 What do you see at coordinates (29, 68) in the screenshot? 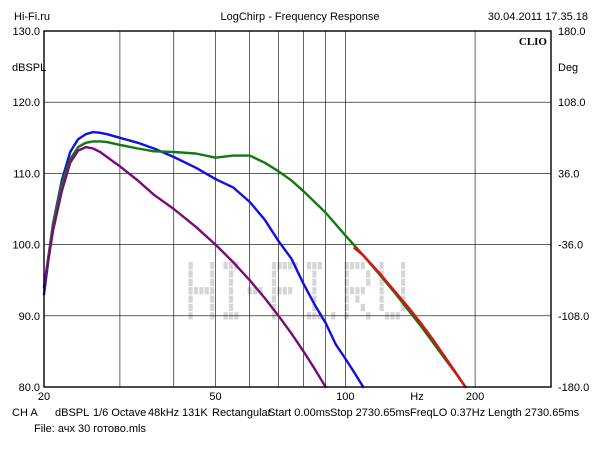
I see `y-axis-label: dBSPL` at bounding box center [29, 68].